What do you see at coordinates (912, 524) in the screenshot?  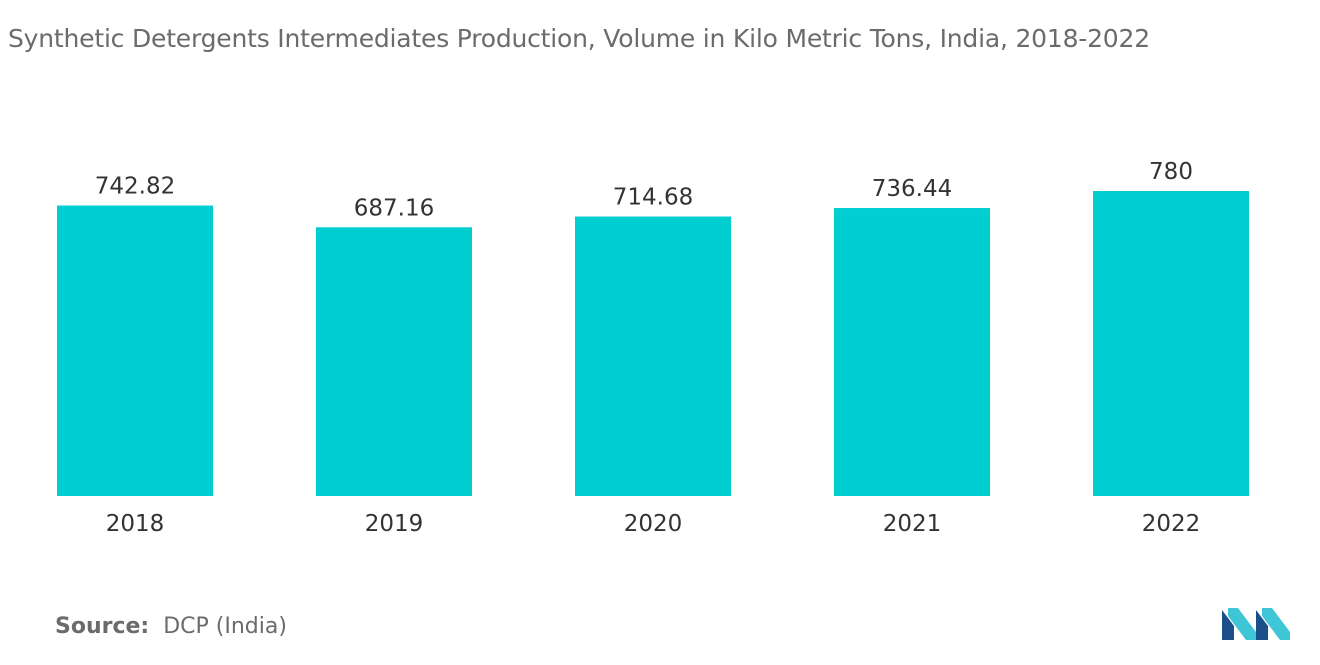 I see `x-tick-label-2021: 2021` at bounding box center [912, 524].